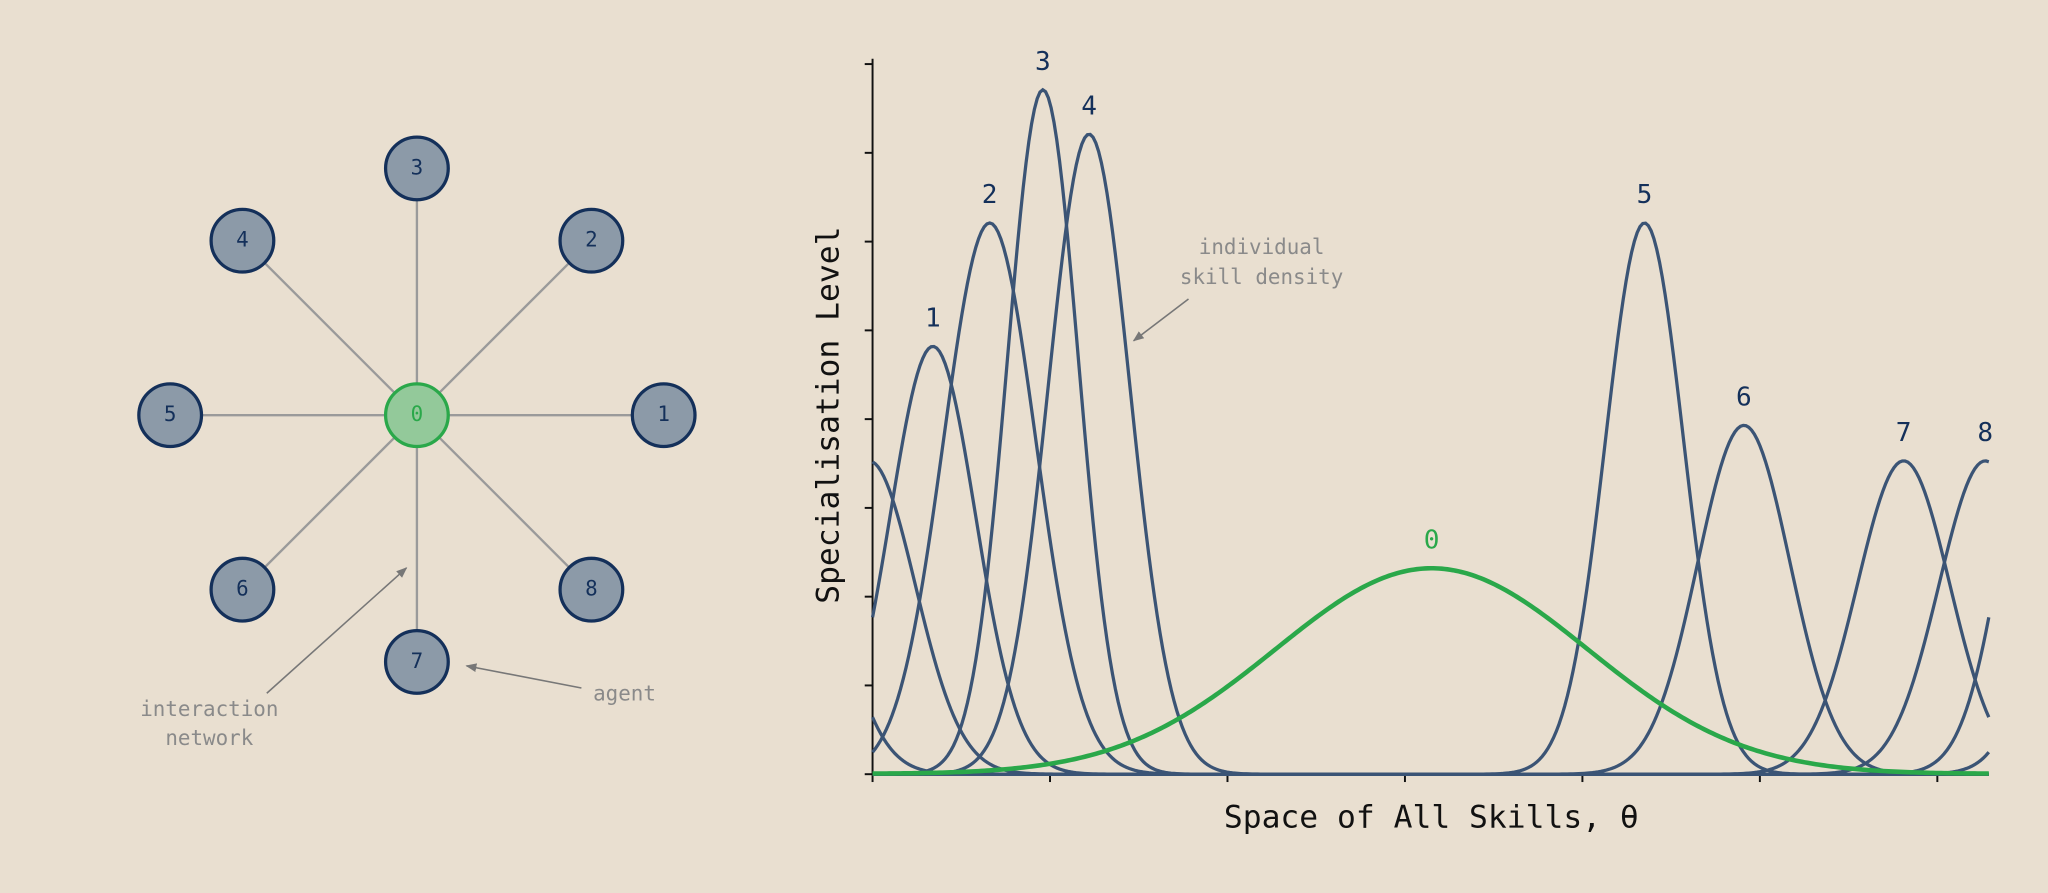 This screenshot has width=2048, height=893. I want to click on node-label: 8, so click(591, 589).